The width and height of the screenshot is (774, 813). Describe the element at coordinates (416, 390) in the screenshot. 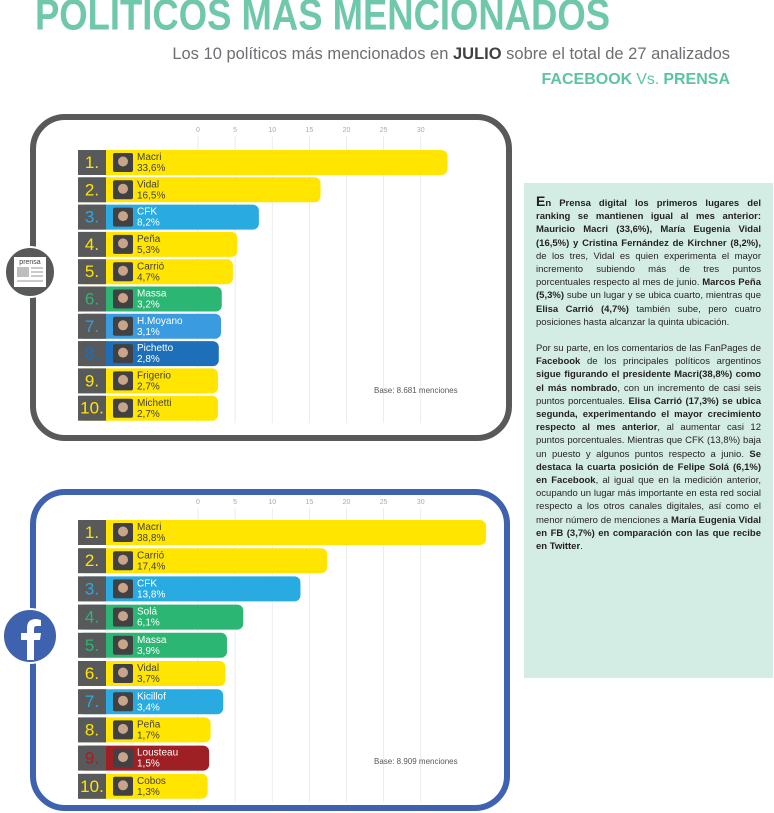

I see `base-note: Base: 8.681 menciones` at that location.